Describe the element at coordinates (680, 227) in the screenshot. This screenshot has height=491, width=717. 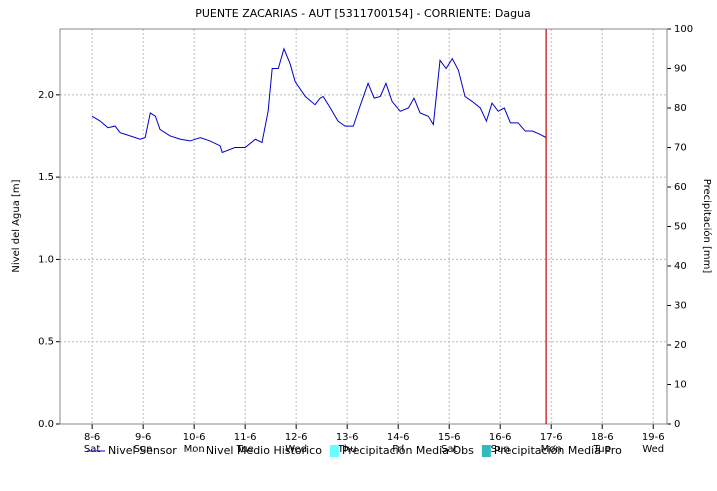
I see `y2-tick-label: 50` at that location.